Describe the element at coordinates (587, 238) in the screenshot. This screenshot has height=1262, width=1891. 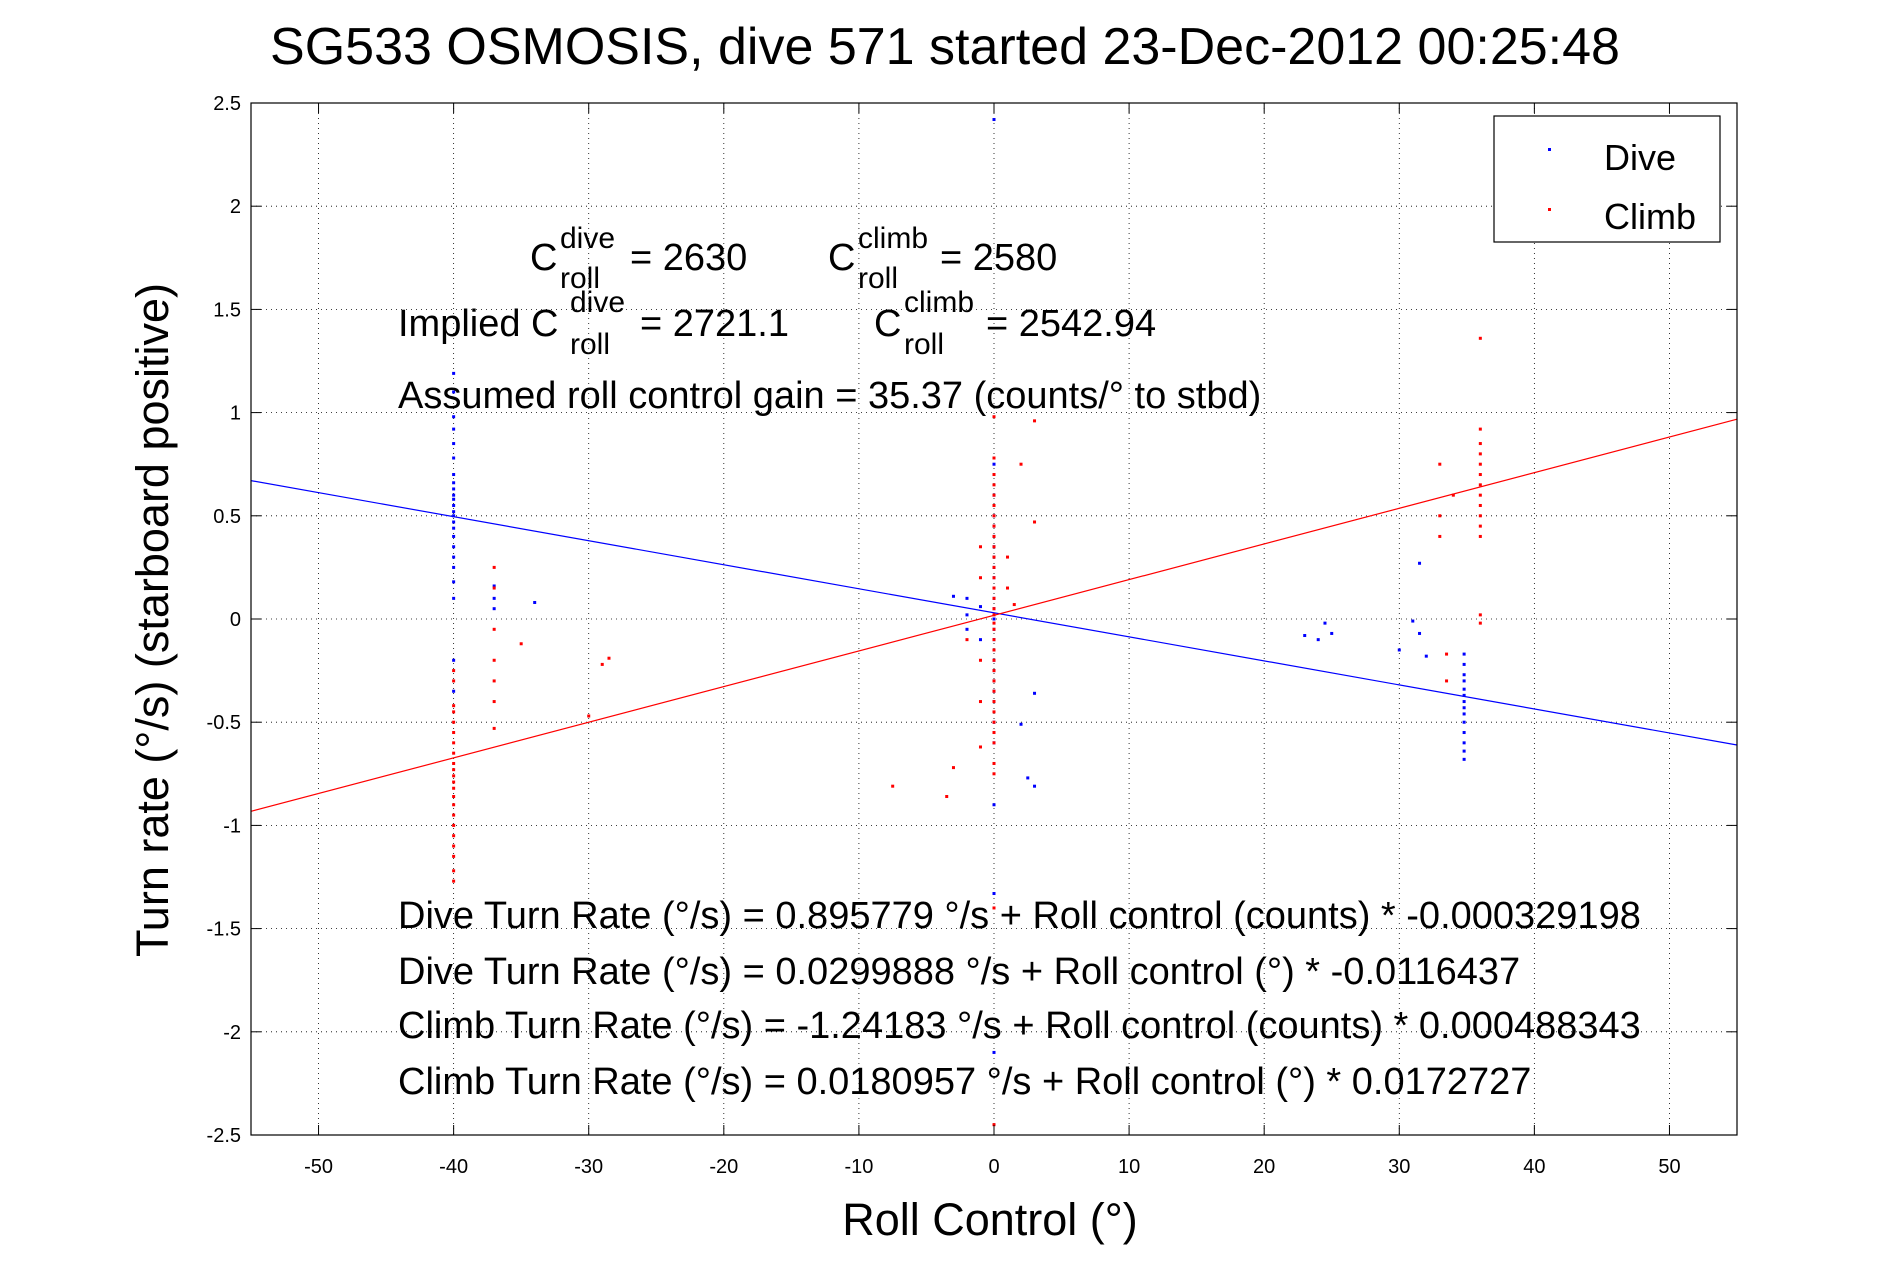
I see `c-dive-sup: dive` at that location.